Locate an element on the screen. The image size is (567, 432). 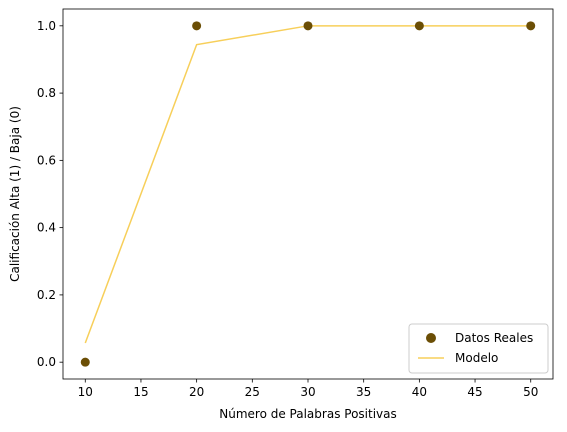
legend: Datos Reales Modelo is located at coordinates (478, 348).